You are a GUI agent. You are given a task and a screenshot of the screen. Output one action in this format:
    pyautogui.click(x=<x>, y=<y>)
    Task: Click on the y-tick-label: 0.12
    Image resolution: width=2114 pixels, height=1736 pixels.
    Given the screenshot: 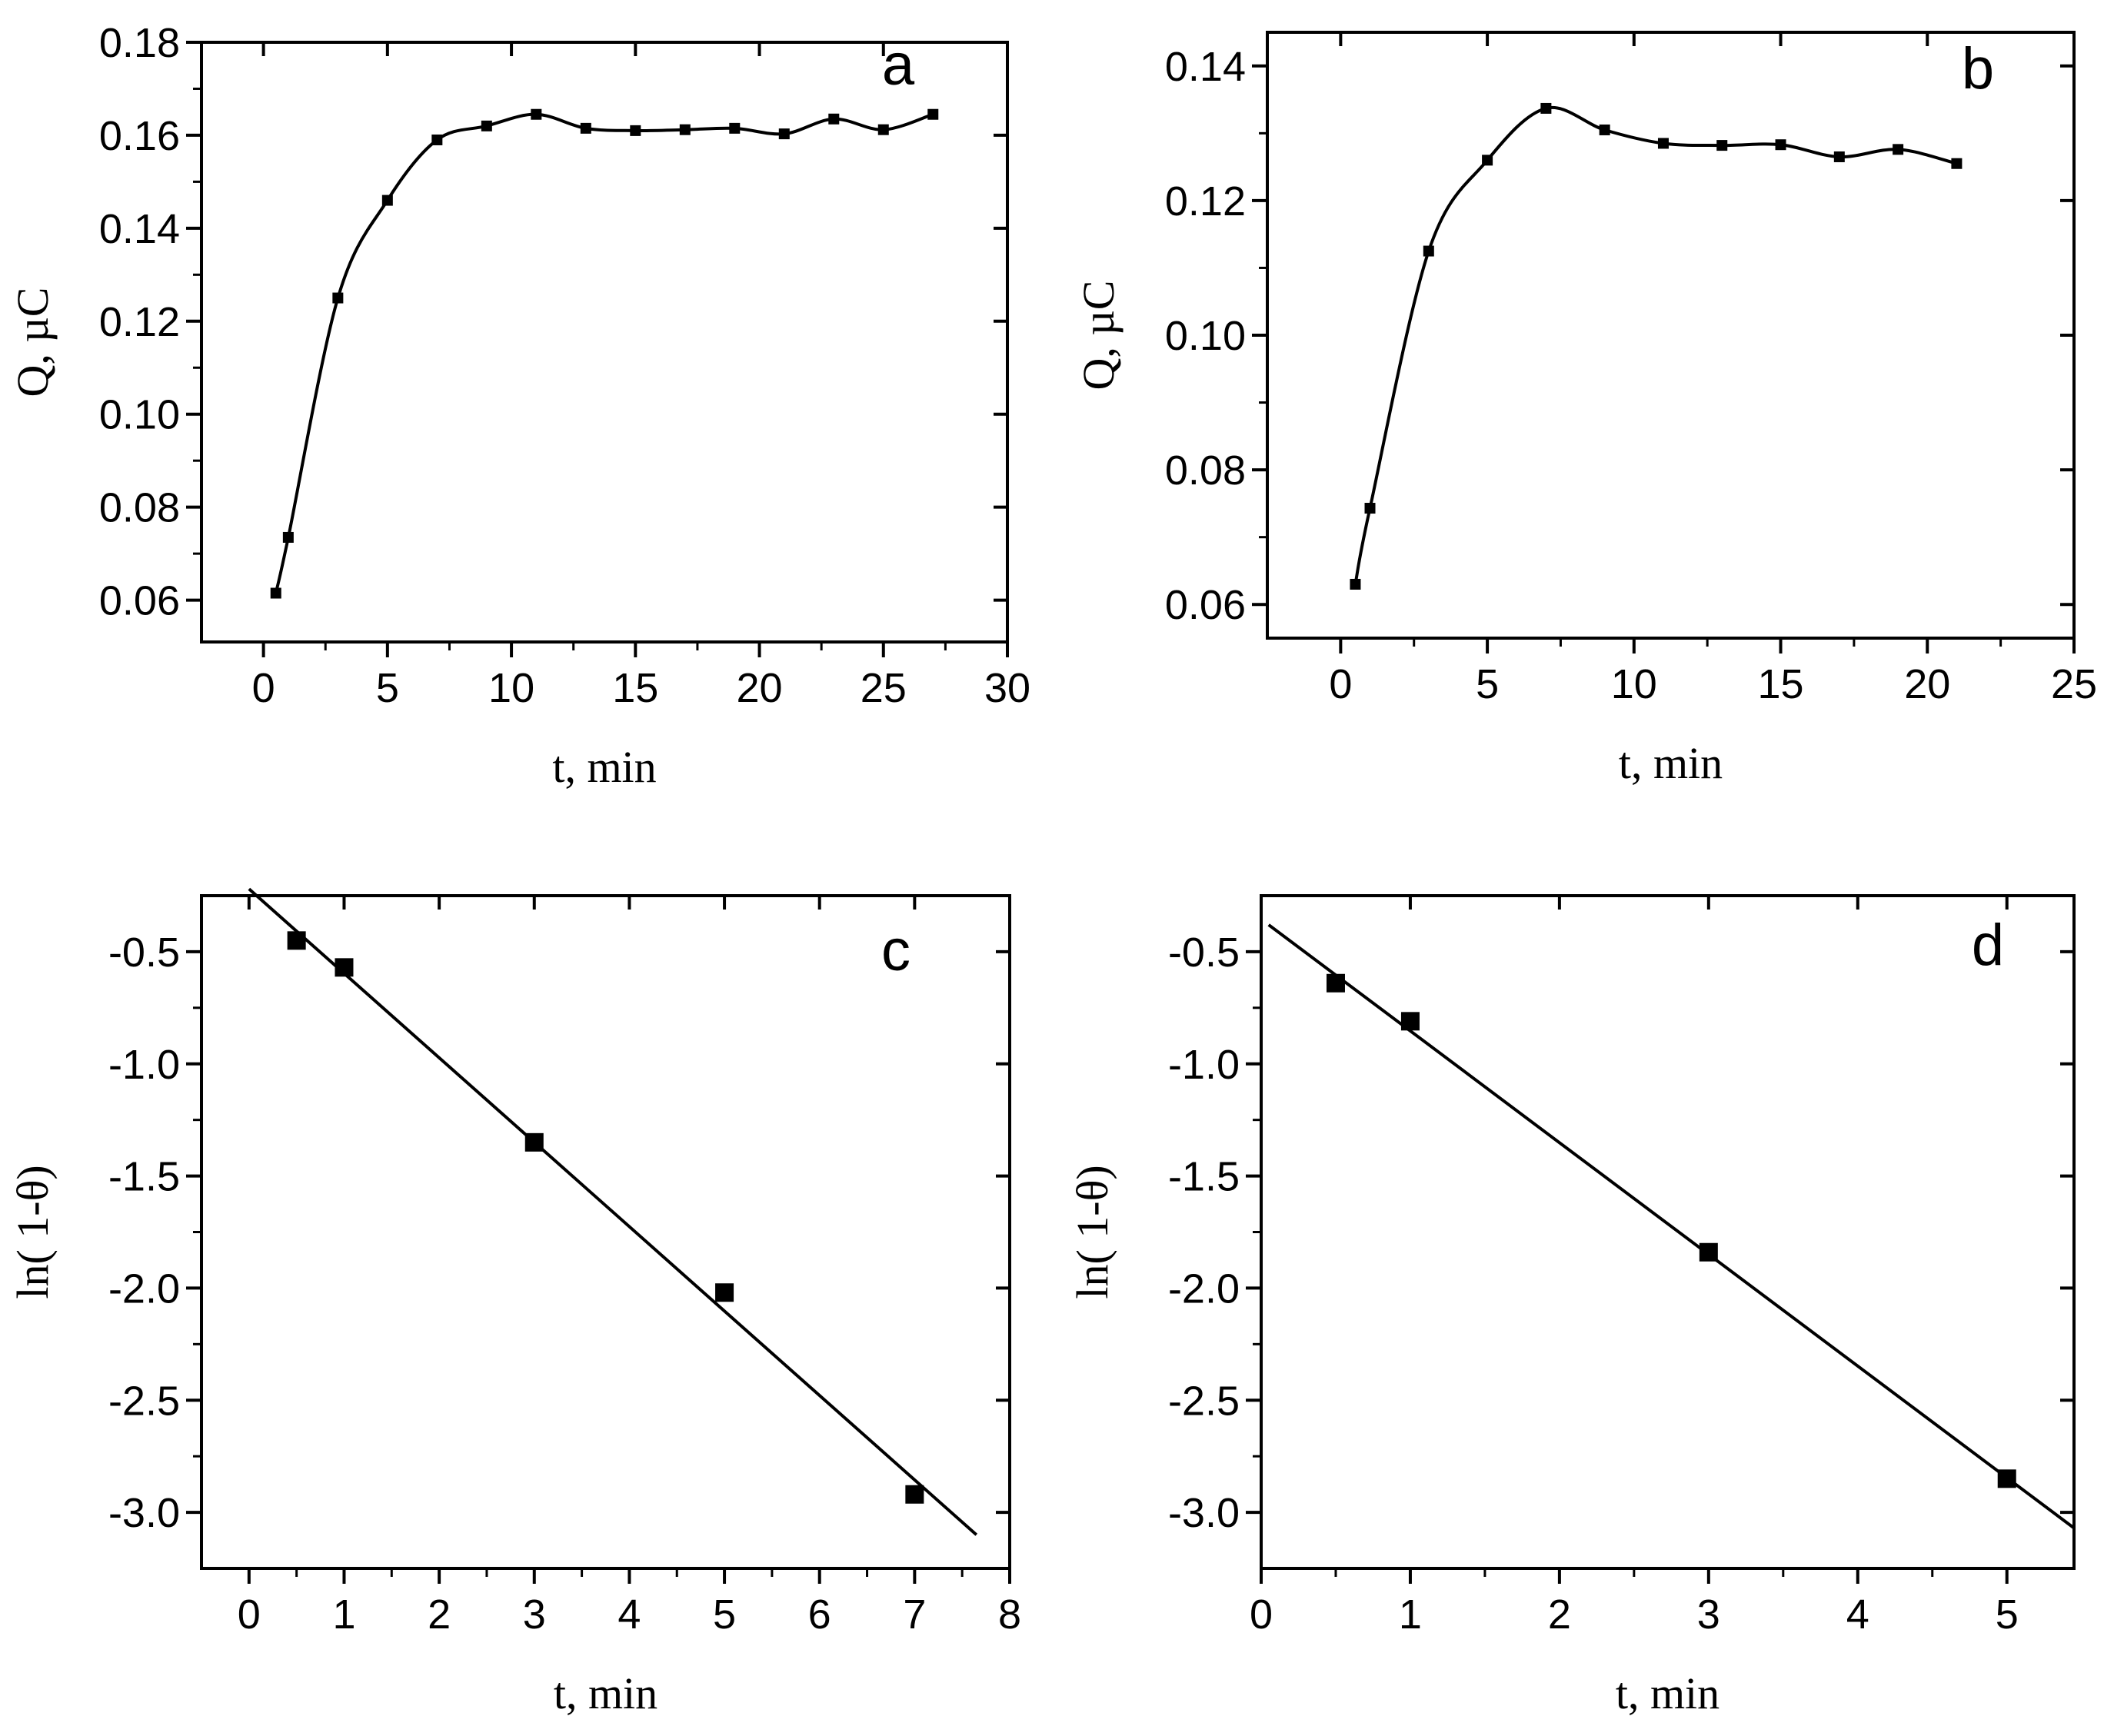 What is the action you would take?
    pyautogui.click(x=139, y=322)
    